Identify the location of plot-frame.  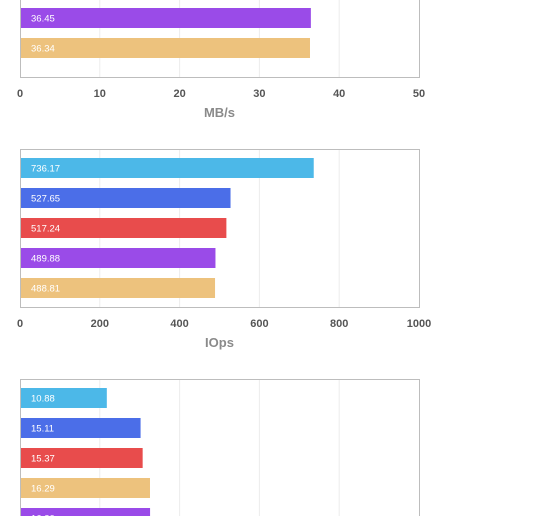
(220, 39).